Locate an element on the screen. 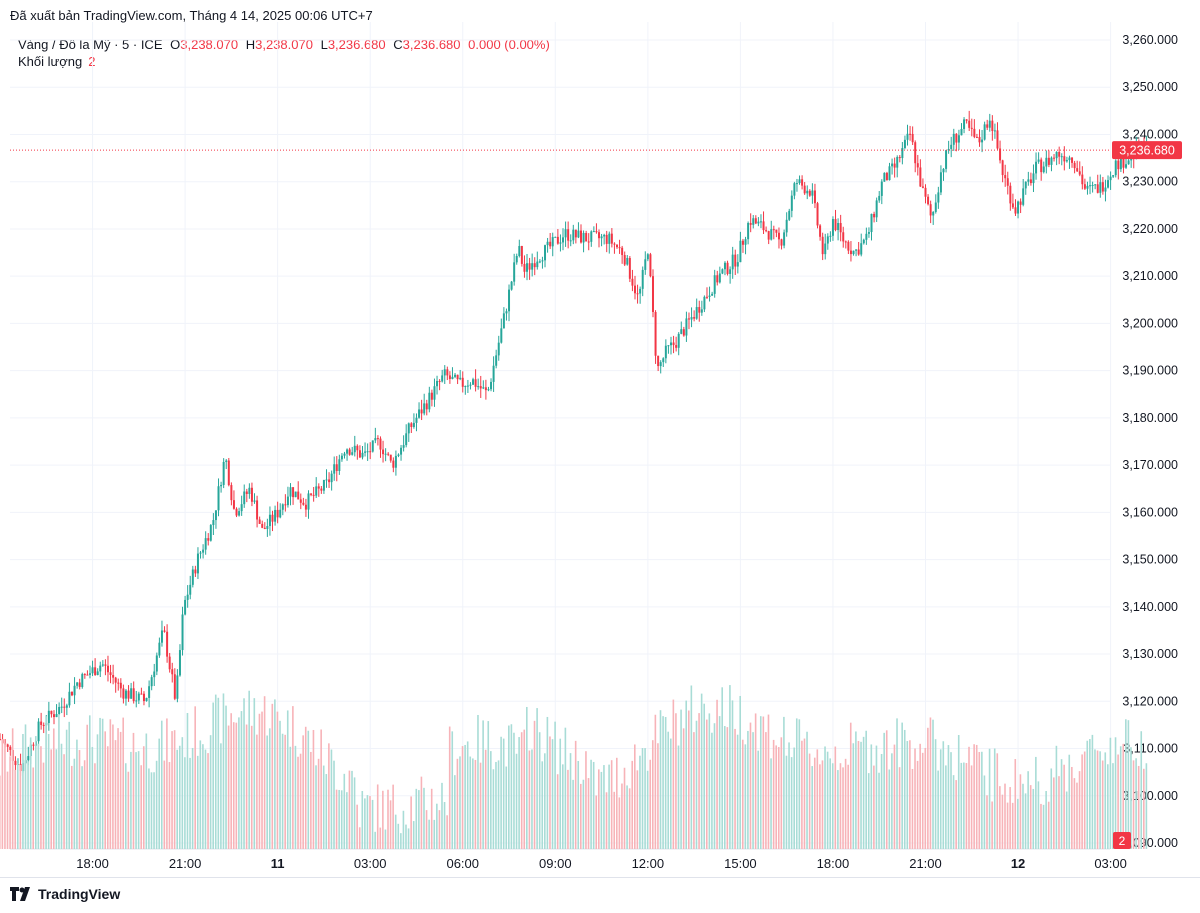 Image resolution: width=1200 pixels, height=913 pixels. open-label: O is located at coordinates (175, 44).